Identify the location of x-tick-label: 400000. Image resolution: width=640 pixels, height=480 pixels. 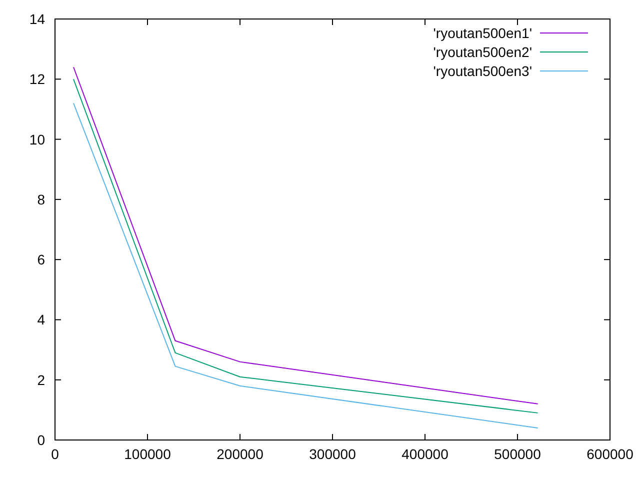
(425, 454).